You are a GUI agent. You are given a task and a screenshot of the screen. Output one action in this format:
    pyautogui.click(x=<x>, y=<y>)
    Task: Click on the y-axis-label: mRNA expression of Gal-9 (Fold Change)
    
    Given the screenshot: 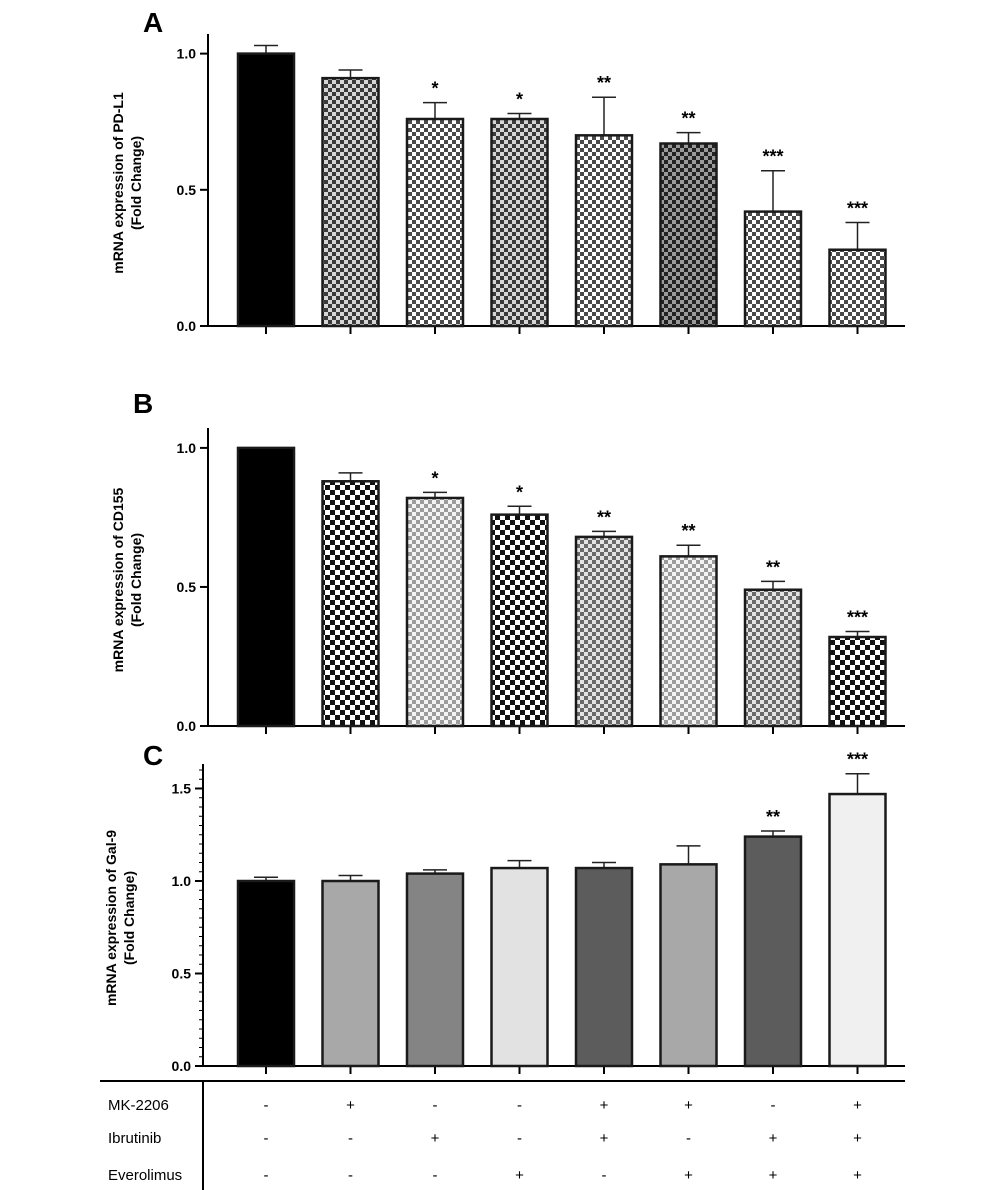 What is the action you would take?
    pyautogui.click(x=120, y=918)
    